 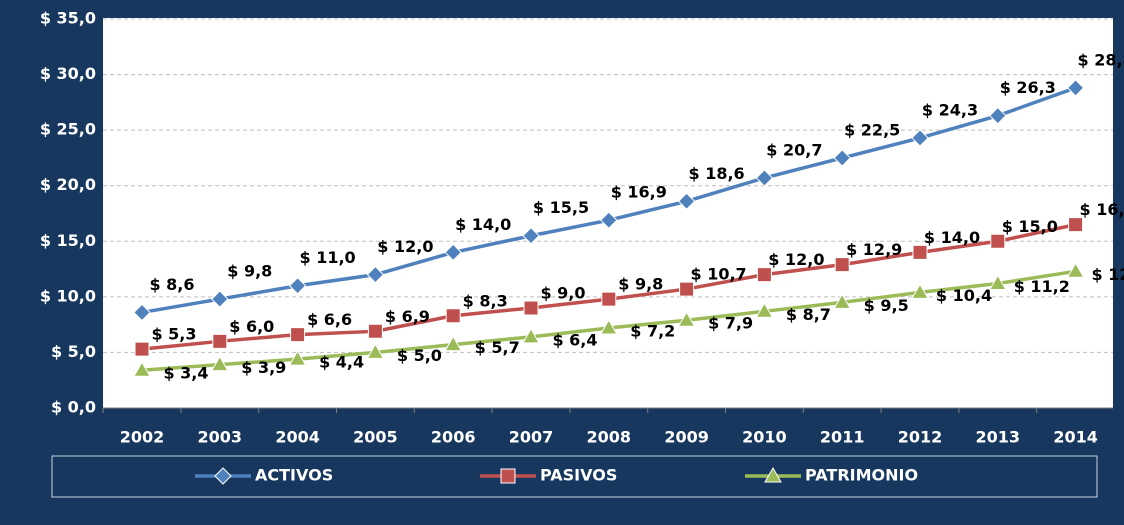 I want to click on y-tick-label: $ 25,0, so click(x=68, y=129).